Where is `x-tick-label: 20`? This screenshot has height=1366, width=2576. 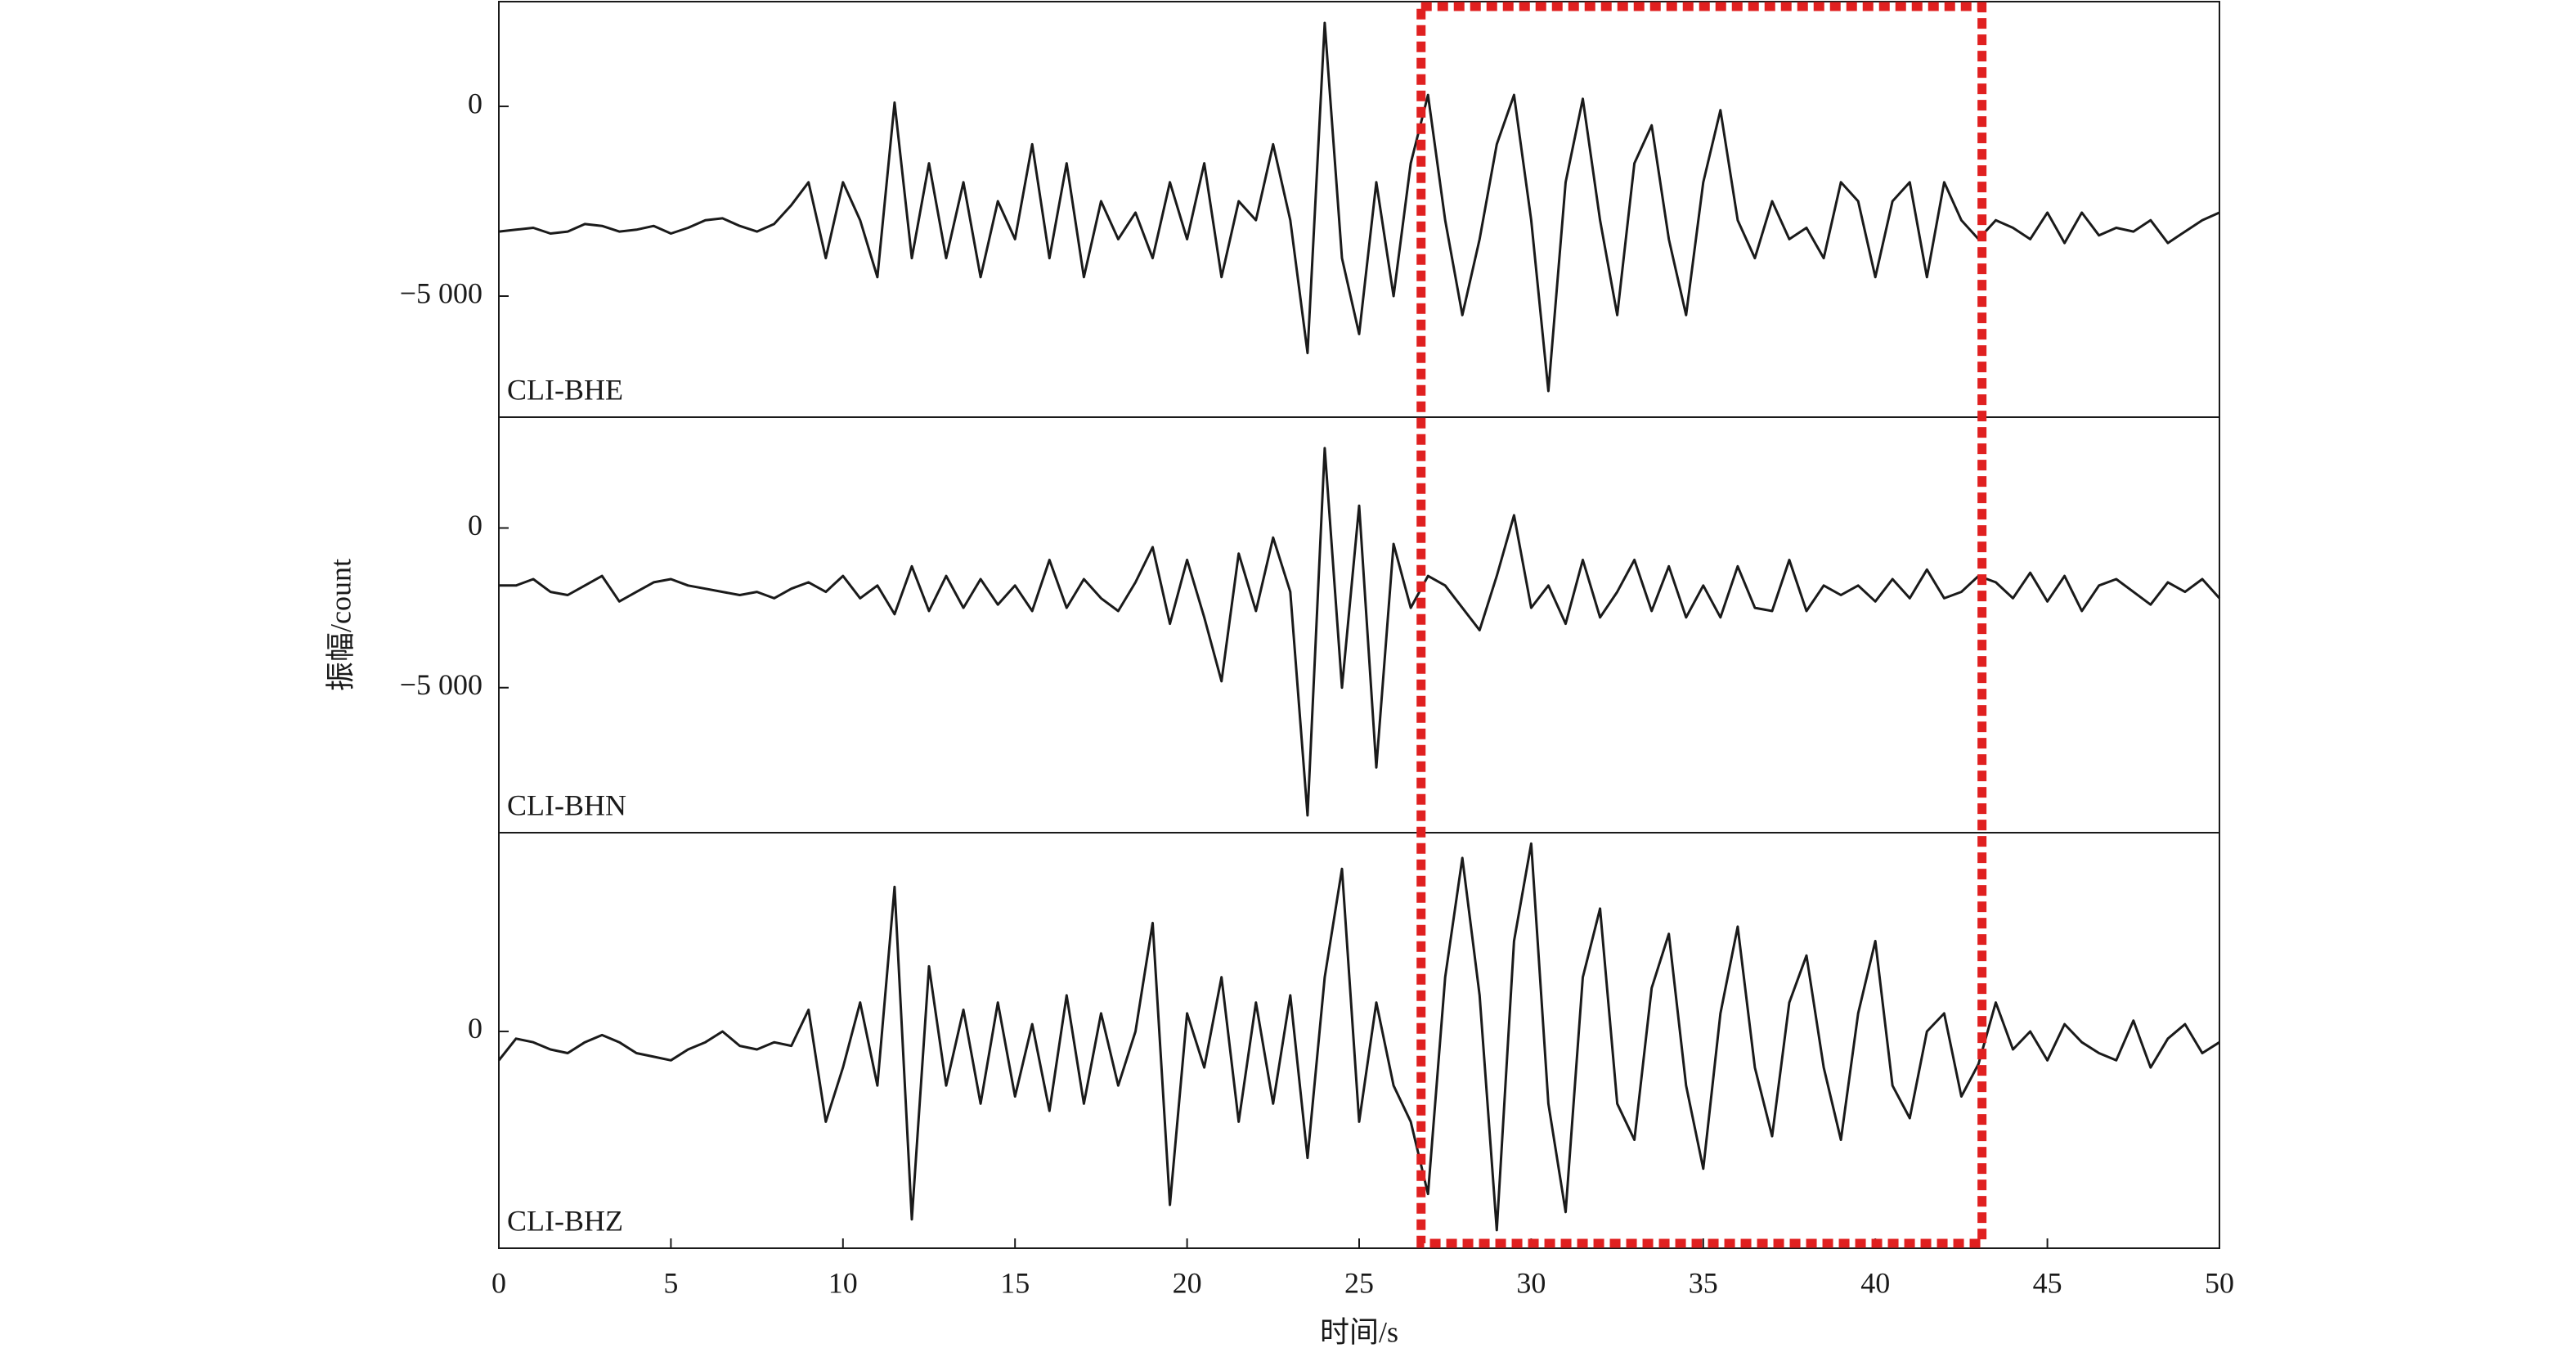 x-tick-label: 20 is located at coordinates (1187, 1282).